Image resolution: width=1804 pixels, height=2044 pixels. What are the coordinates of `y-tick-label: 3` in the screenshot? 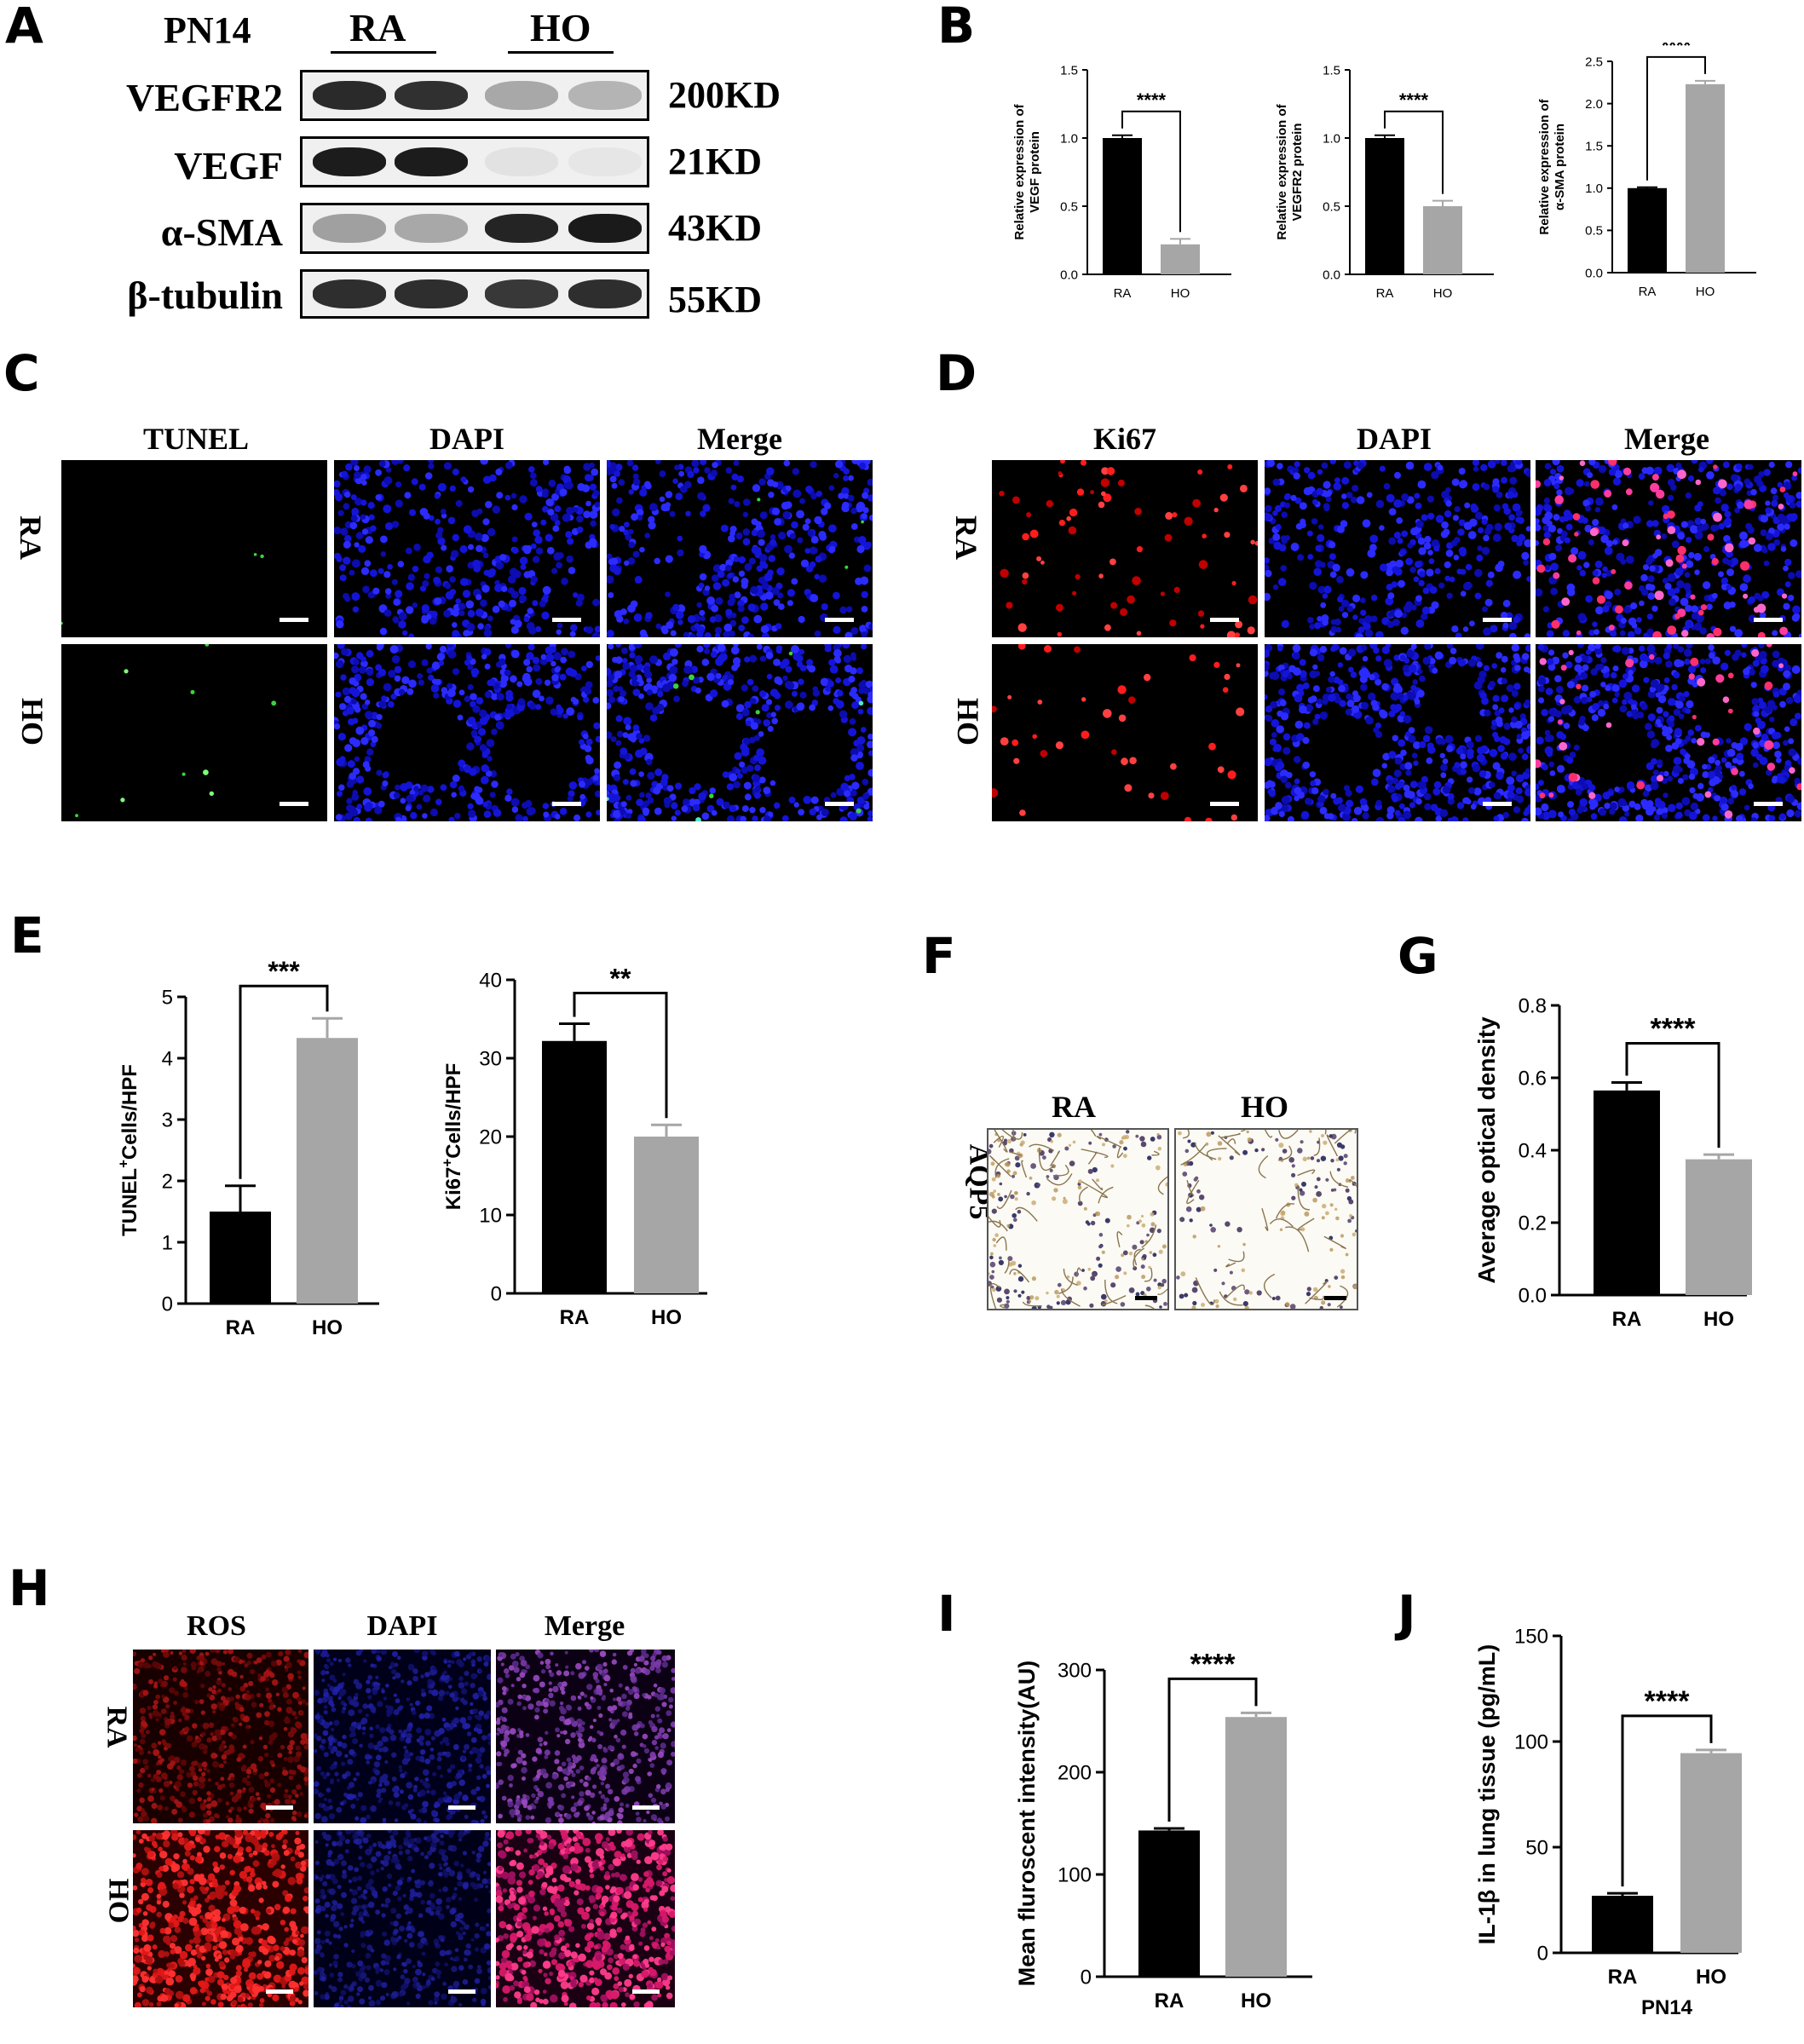 It's located at (167, 1119).